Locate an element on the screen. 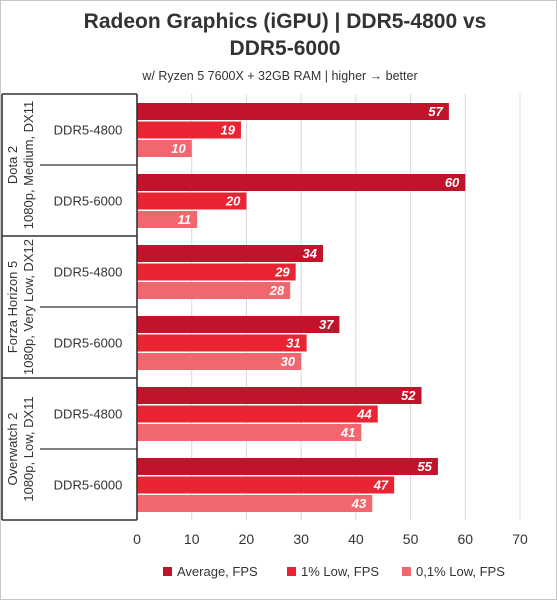 The height and width of the screenshot is (600, 557). group-label: 1080p, Medium, DX11 is located at coordinates (28, 165).